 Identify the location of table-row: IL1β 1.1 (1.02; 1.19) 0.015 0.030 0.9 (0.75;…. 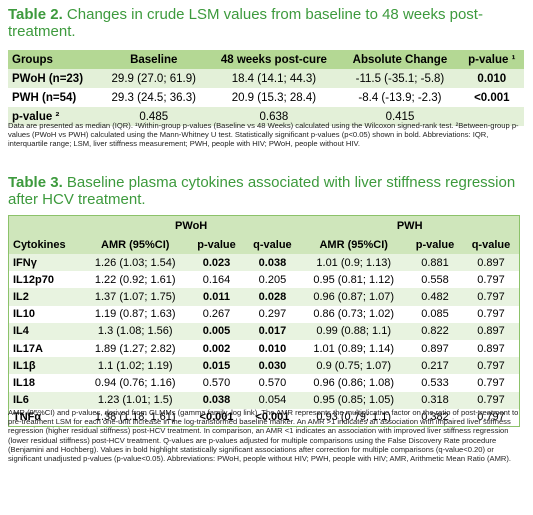
(264, 366).